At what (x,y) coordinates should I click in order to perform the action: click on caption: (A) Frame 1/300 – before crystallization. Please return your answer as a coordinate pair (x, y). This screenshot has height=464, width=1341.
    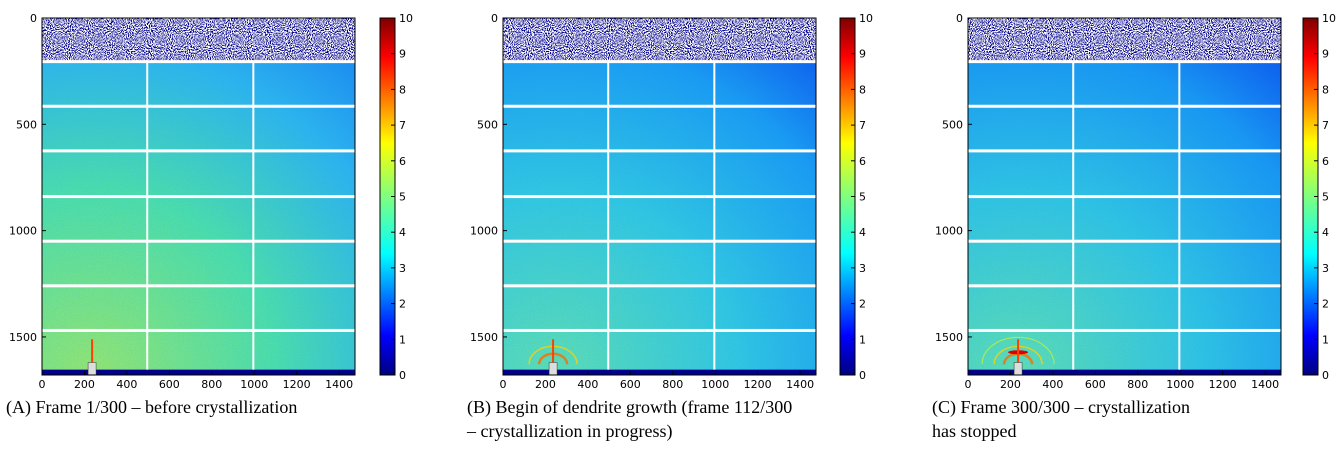
    Looking at the image, I should click on (151, 407).